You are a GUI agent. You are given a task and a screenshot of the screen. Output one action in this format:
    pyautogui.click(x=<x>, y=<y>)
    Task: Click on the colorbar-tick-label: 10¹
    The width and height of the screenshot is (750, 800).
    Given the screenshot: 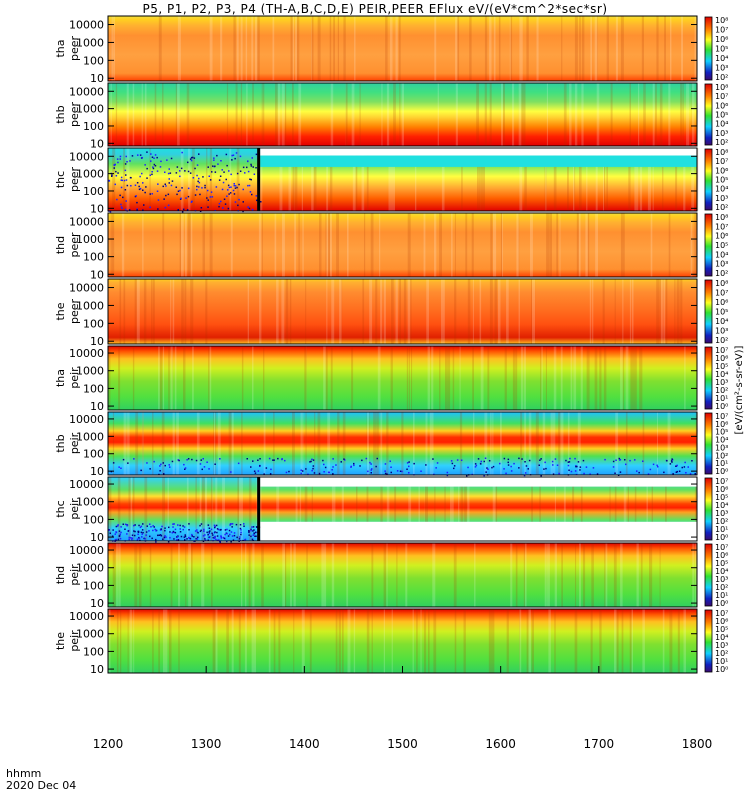 What is the action you would take?
    pyautogui.click(x=721, y=661)
    